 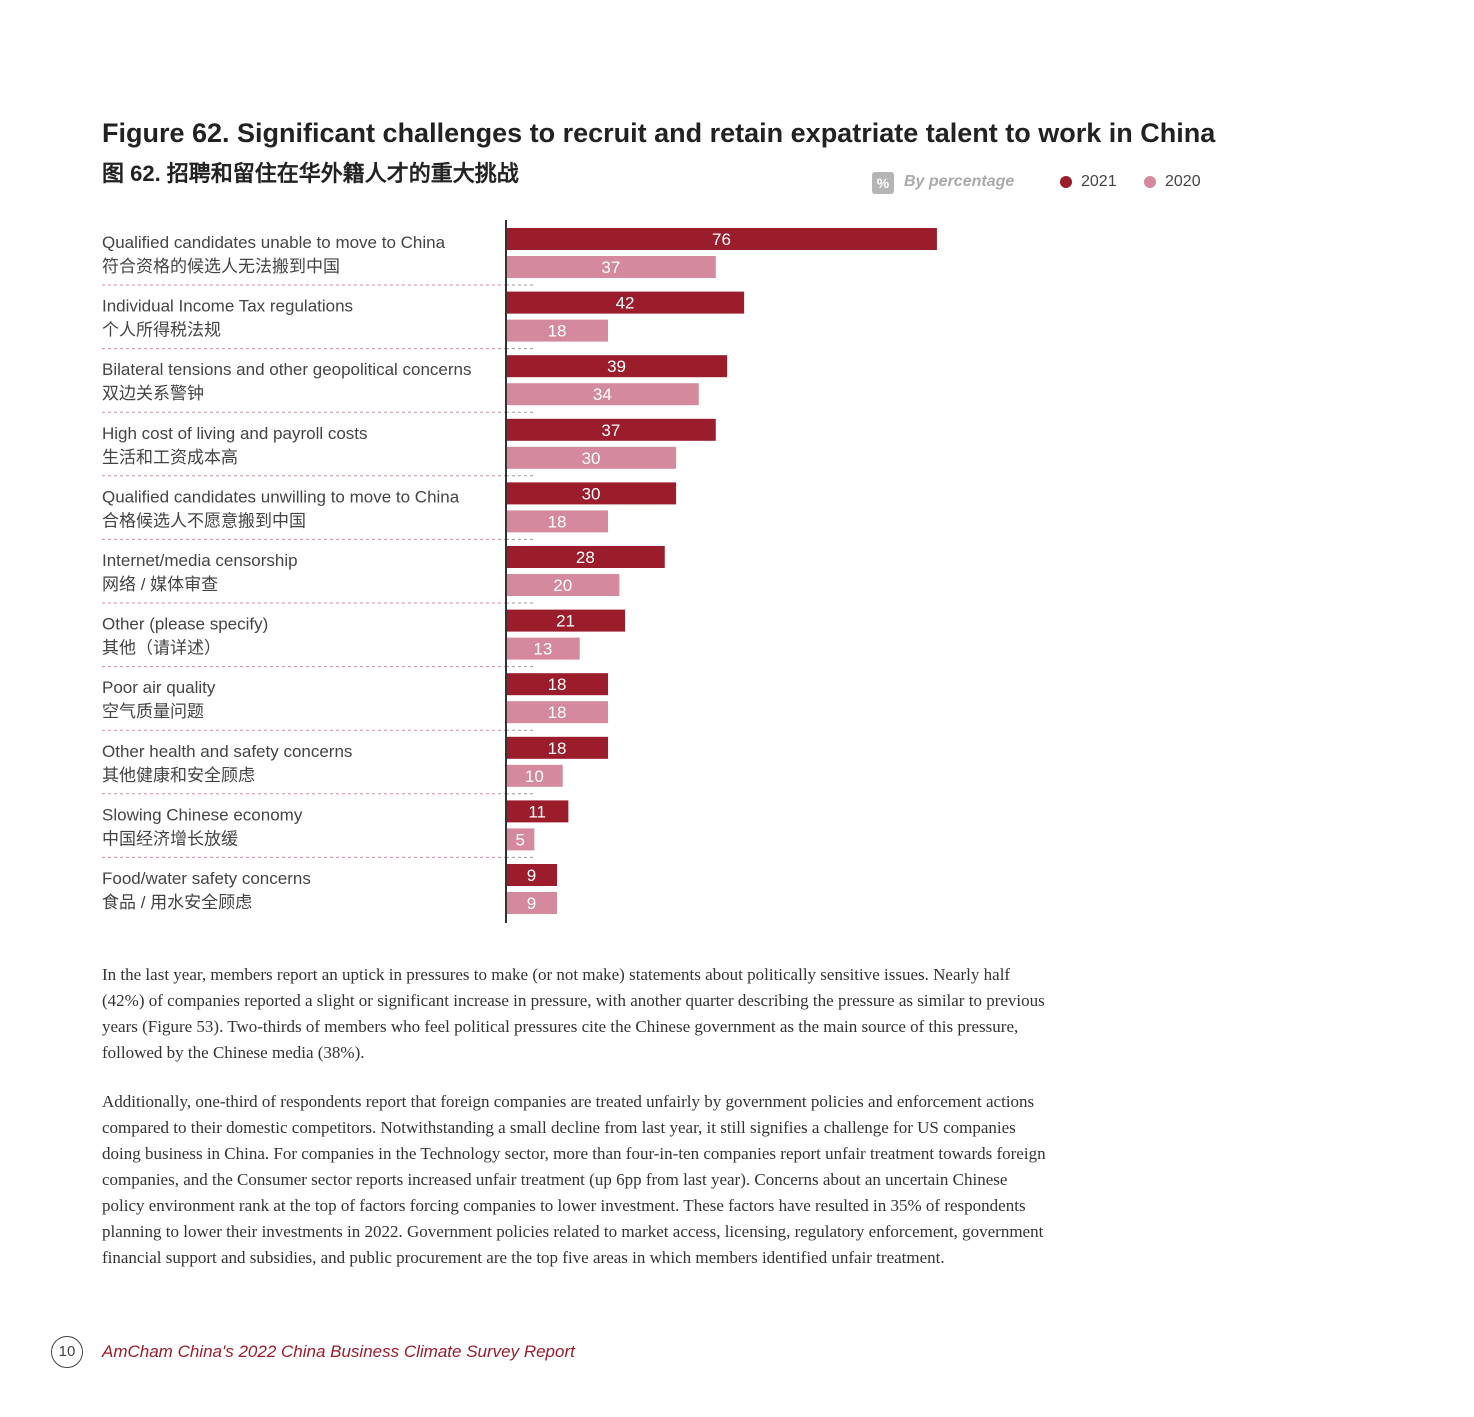 I want to click on bar-value-label-2021: 30, so click(x=591, y=493).